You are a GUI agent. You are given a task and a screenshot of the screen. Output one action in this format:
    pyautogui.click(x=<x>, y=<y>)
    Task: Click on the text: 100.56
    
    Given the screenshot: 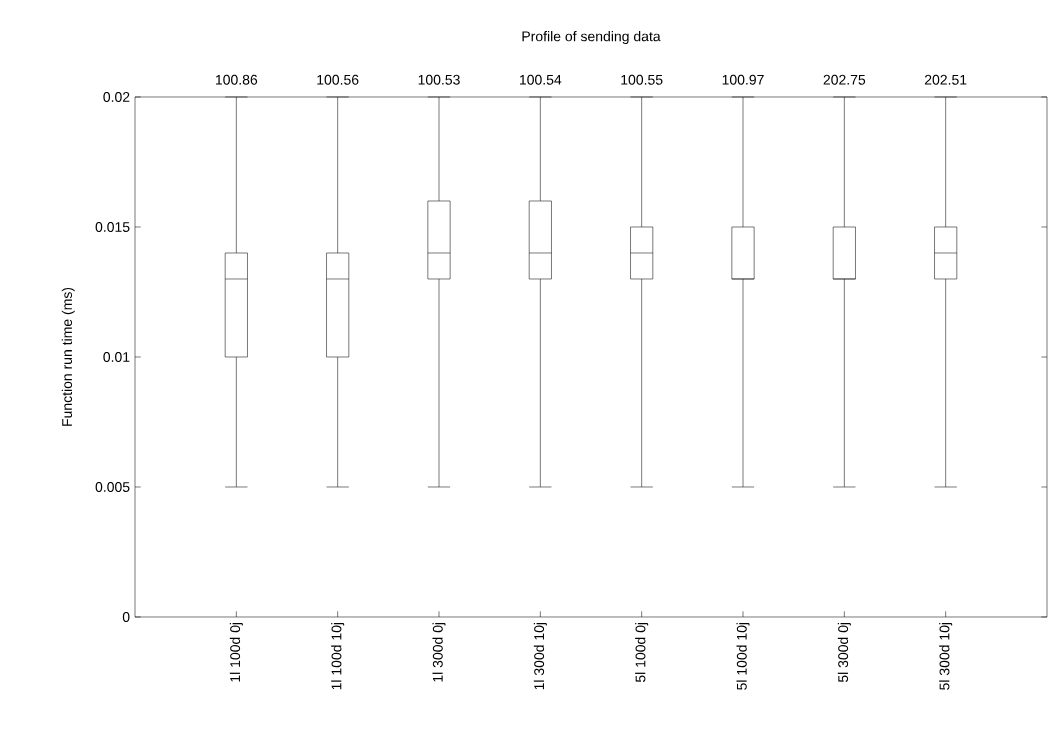 What is the action you would take?
    pyautogui.click(x=338, y=79)
    